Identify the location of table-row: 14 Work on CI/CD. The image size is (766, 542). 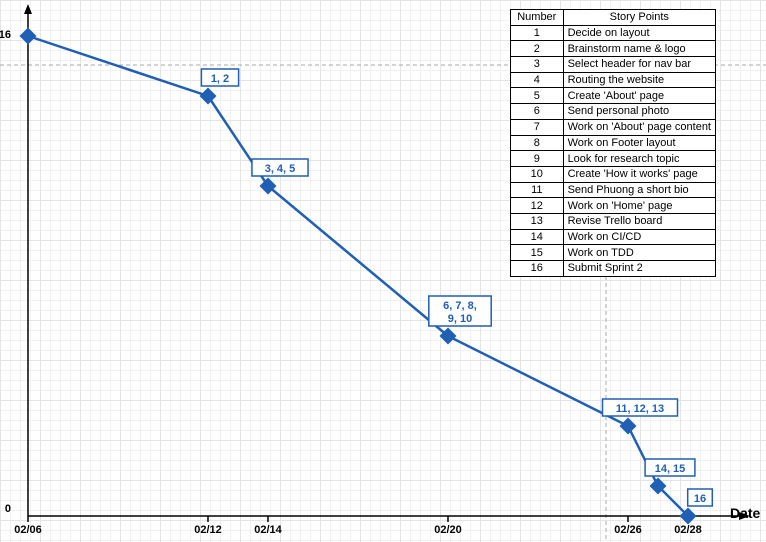
(613, 237).